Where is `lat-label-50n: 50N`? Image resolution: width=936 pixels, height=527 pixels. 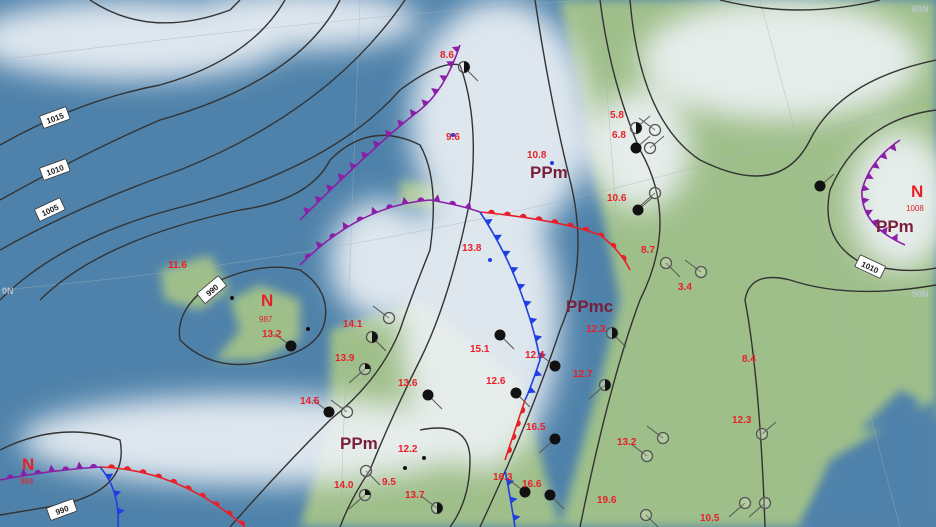
lat-label-50n: 50N is located at coordinates (920, 294).